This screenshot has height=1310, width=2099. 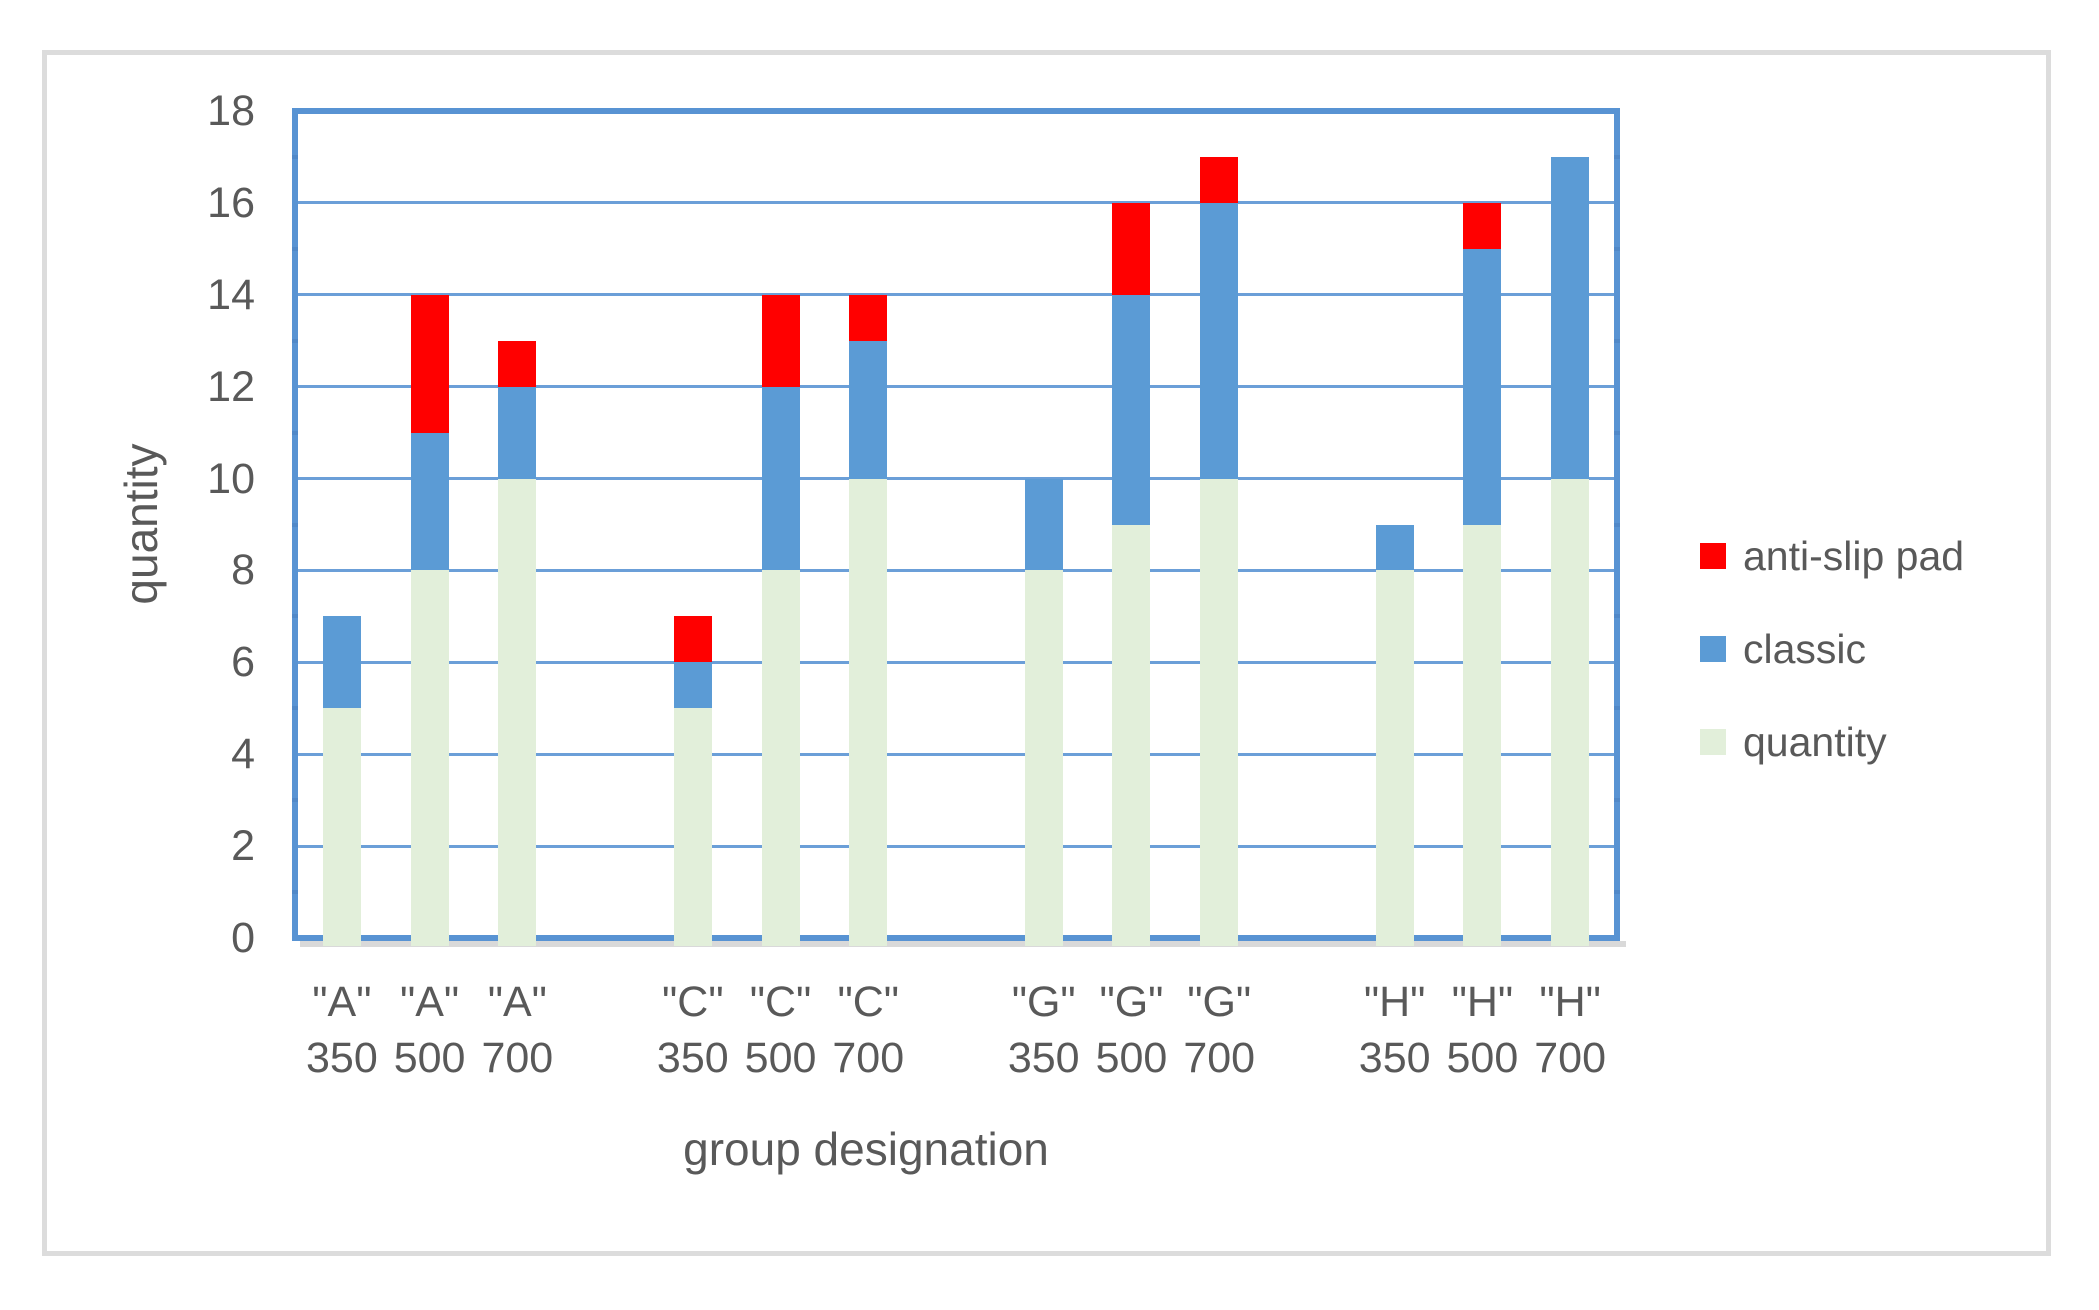 I want to click on y-tick-label: 6, so click(x=243, y=662).